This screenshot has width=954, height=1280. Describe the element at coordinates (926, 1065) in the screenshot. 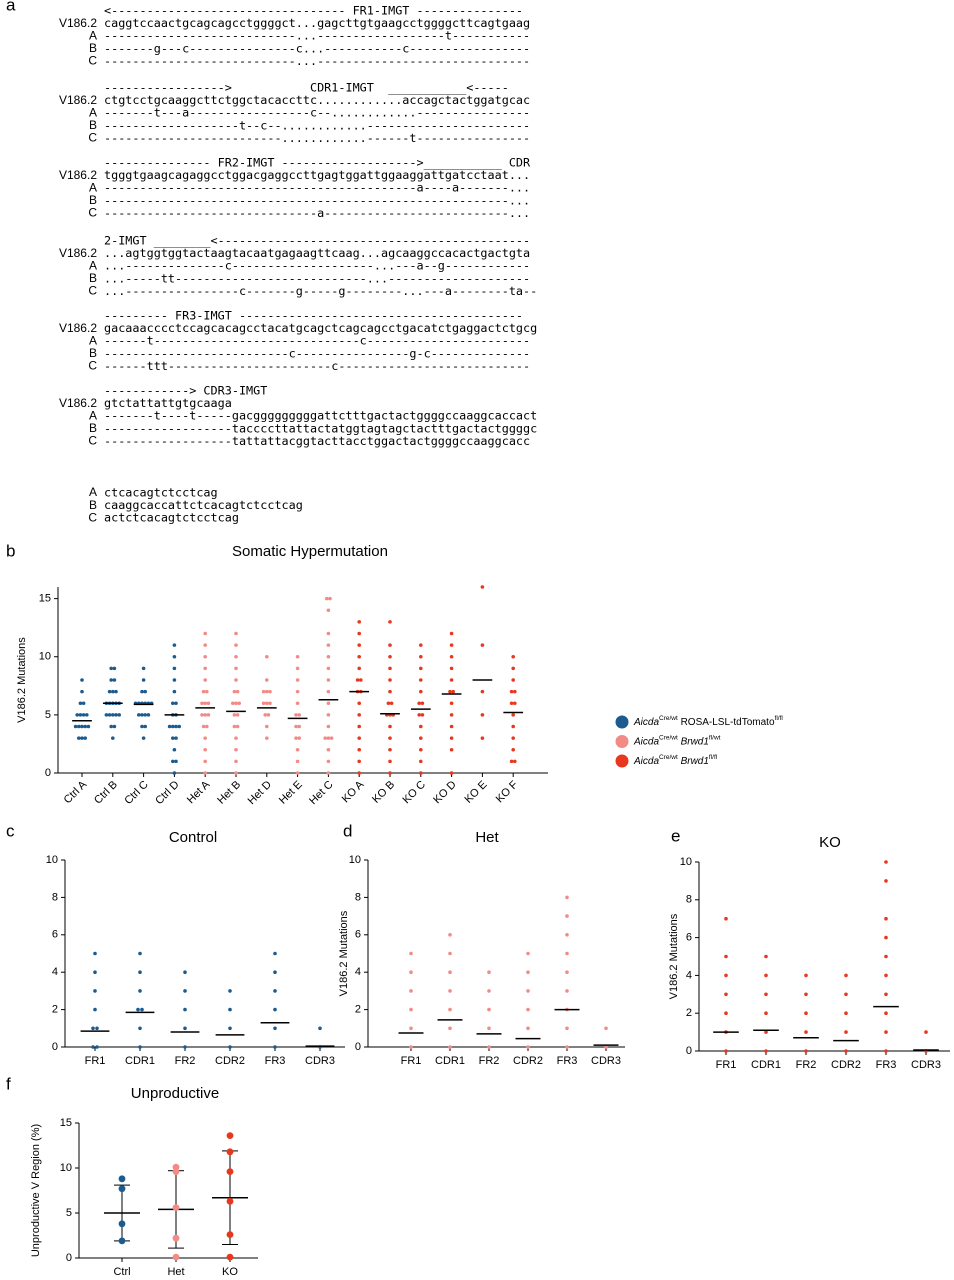

I see `x-tick-label: CDR3` at that location.